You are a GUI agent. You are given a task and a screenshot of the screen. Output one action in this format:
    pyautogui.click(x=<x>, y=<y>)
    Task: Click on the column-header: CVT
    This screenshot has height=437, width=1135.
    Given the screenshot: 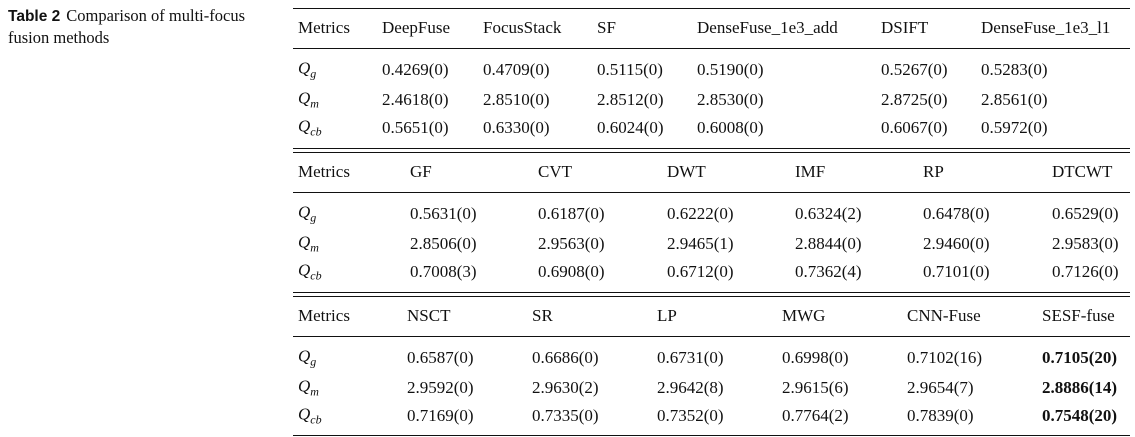 What is the action you would take?
    pyautogui.click(x=555, y=171)
    